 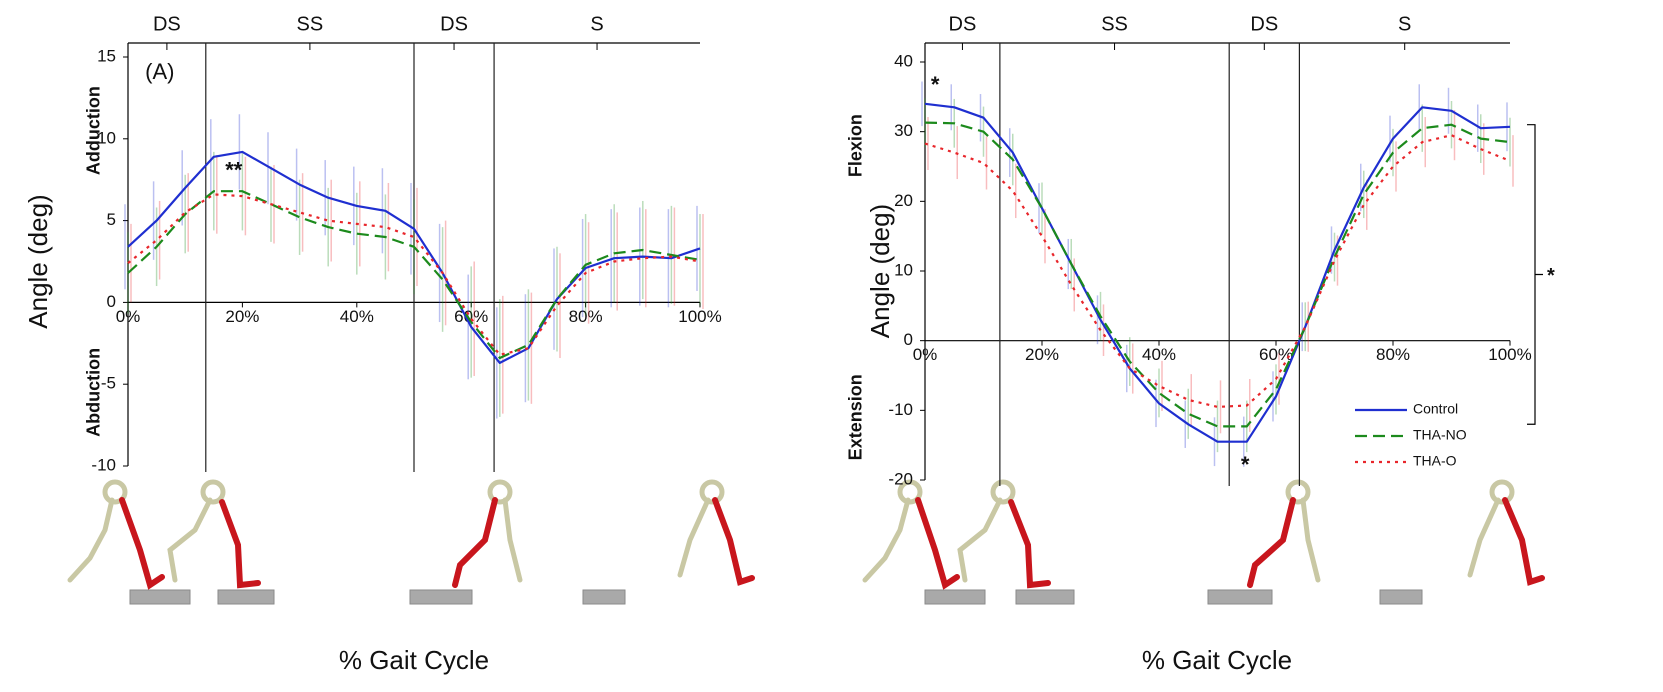 What do you see at coordinates (1440, 435) in the screenshot?
I see `legend-label: THA-NO` at bounding box center [1440, 435].